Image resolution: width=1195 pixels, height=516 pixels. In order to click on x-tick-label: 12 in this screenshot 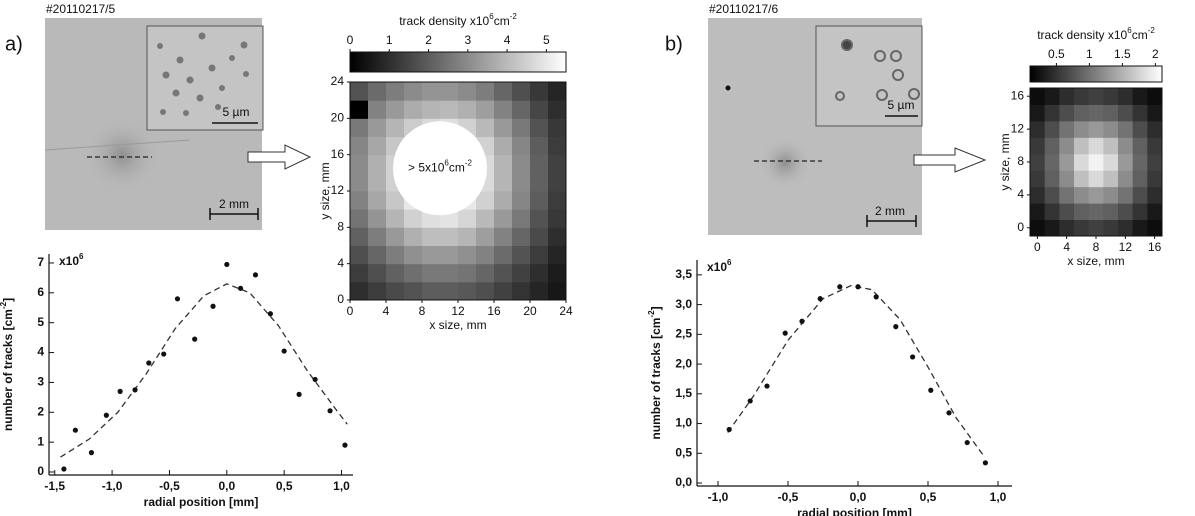, I will do `click(1126, 247)`.